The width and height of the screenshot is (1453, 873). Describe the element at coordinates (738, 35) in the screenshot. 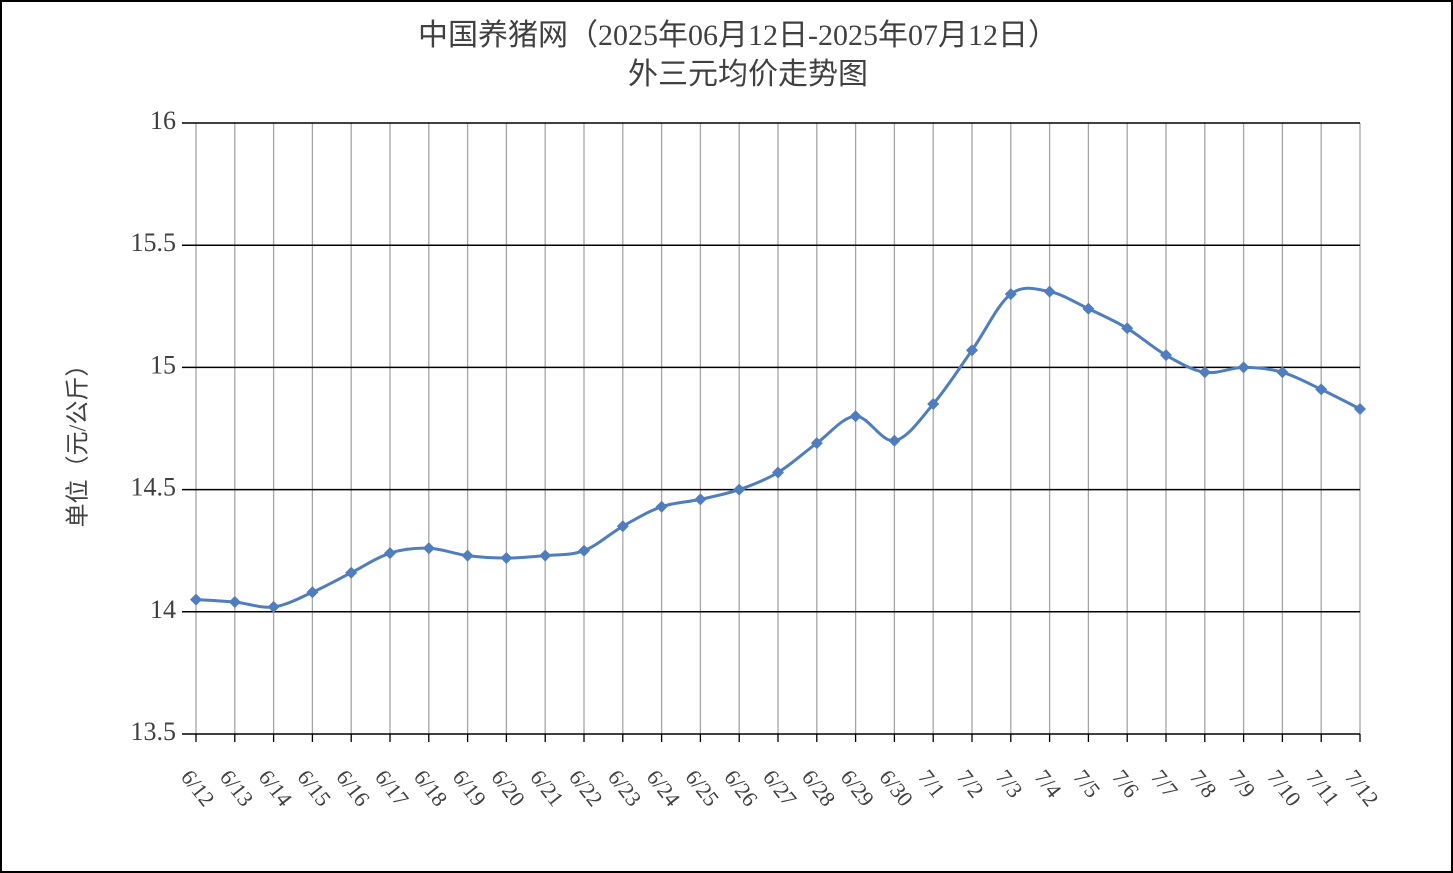

I see `chart-title: 中国养猪网（2025年06月12日-2025年07月12日）` at that location.